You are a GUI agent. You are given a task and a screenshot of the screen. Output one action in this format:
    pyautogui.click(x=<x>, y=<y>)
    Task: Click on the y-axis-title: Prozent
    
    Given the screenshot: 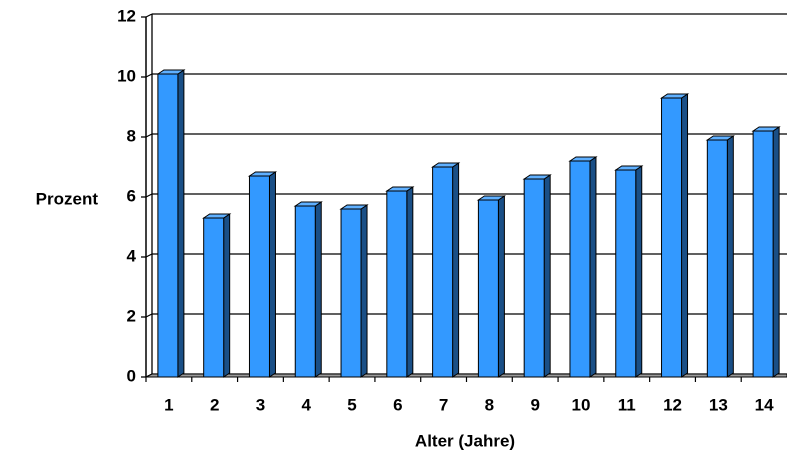 What is the action you would take?
    pyautogui.click(x=67, y=198)
    